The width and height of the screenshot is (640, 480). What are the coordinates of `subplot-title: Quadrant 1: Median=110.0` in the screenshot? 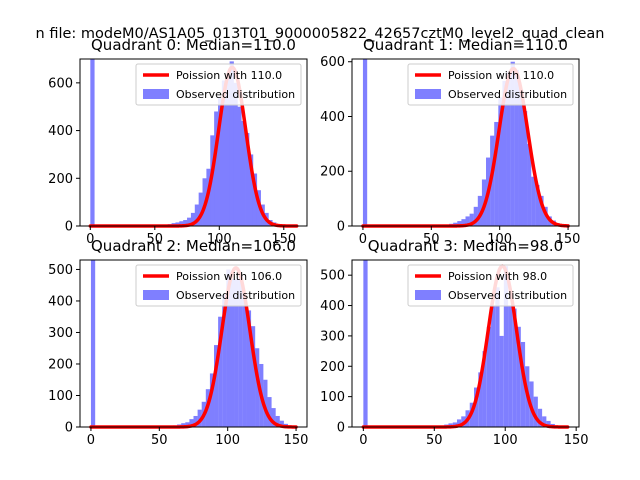 It's located at (465, 45).